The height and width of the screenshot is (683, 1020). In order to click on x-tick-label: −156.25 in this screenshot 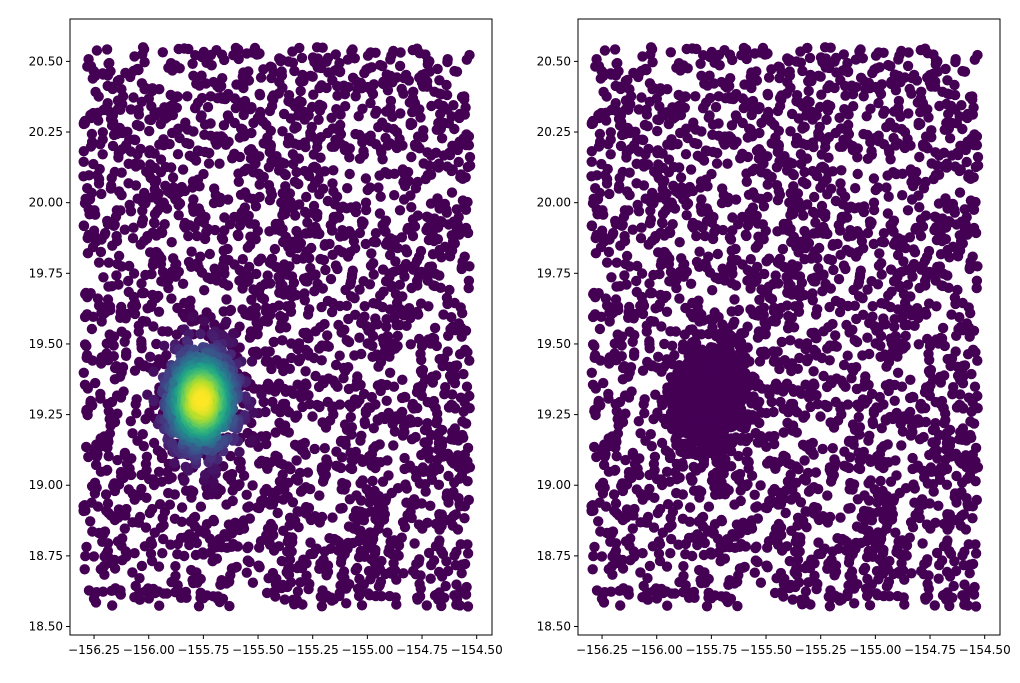, I will do `click(94, 650)`.